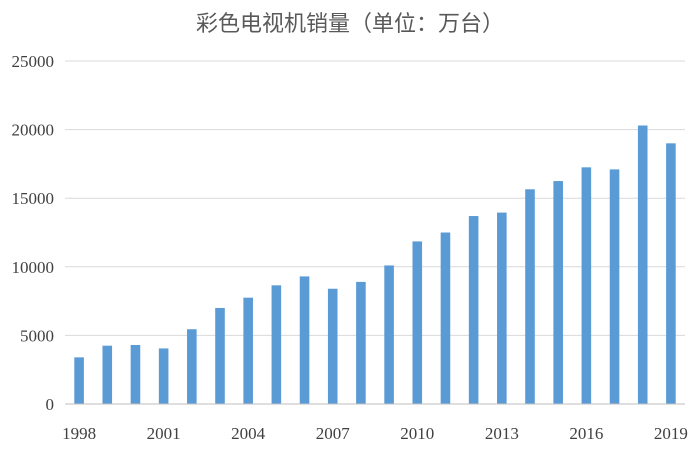  What do you see at coordinates (586, 285) in the screenshot?
I see `bar-2016` at bounding box center [586, 285].